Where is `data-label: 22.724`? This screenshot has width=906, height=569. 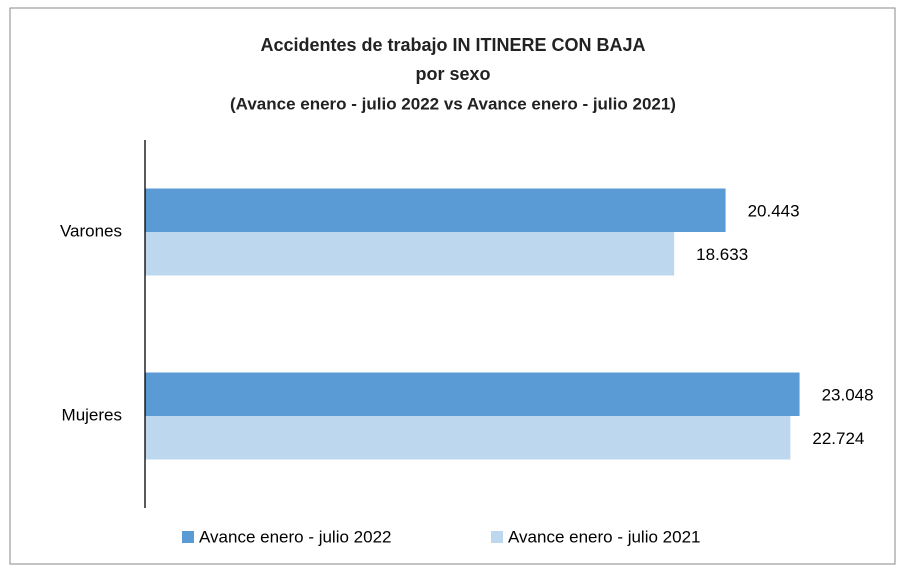 data-label: 22.724 is located at coordinates (838, 438).